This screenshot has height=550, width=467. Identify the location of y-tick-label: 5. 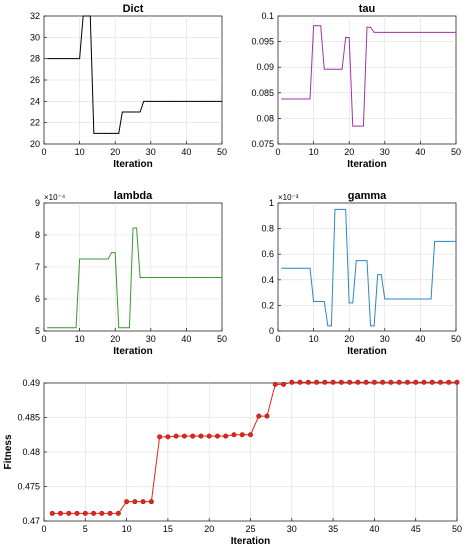
(37, 331).